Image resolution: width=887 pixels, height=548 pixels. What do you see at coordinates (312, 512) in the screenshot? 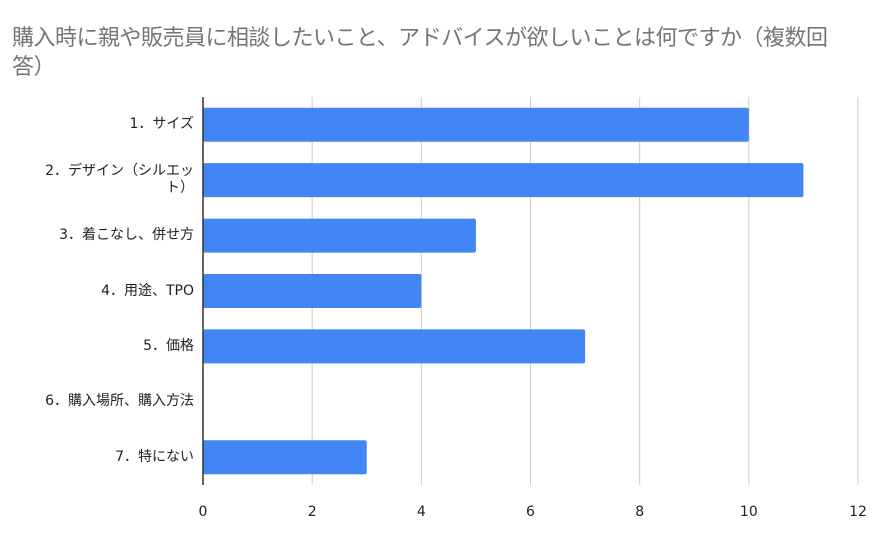
I see `x-tick-label: 2` at bounding box center [312, 512].